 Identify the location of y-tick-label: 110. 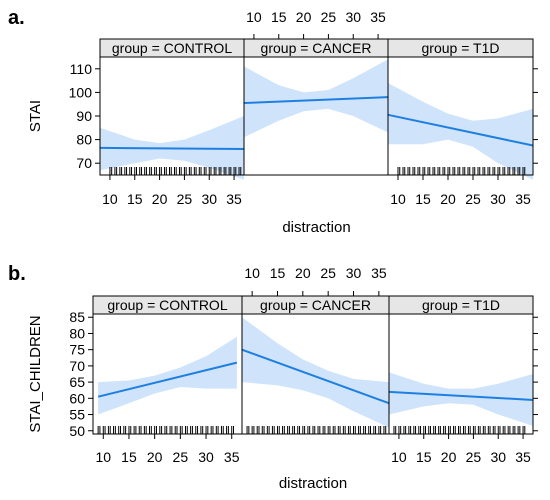
(81, 69).